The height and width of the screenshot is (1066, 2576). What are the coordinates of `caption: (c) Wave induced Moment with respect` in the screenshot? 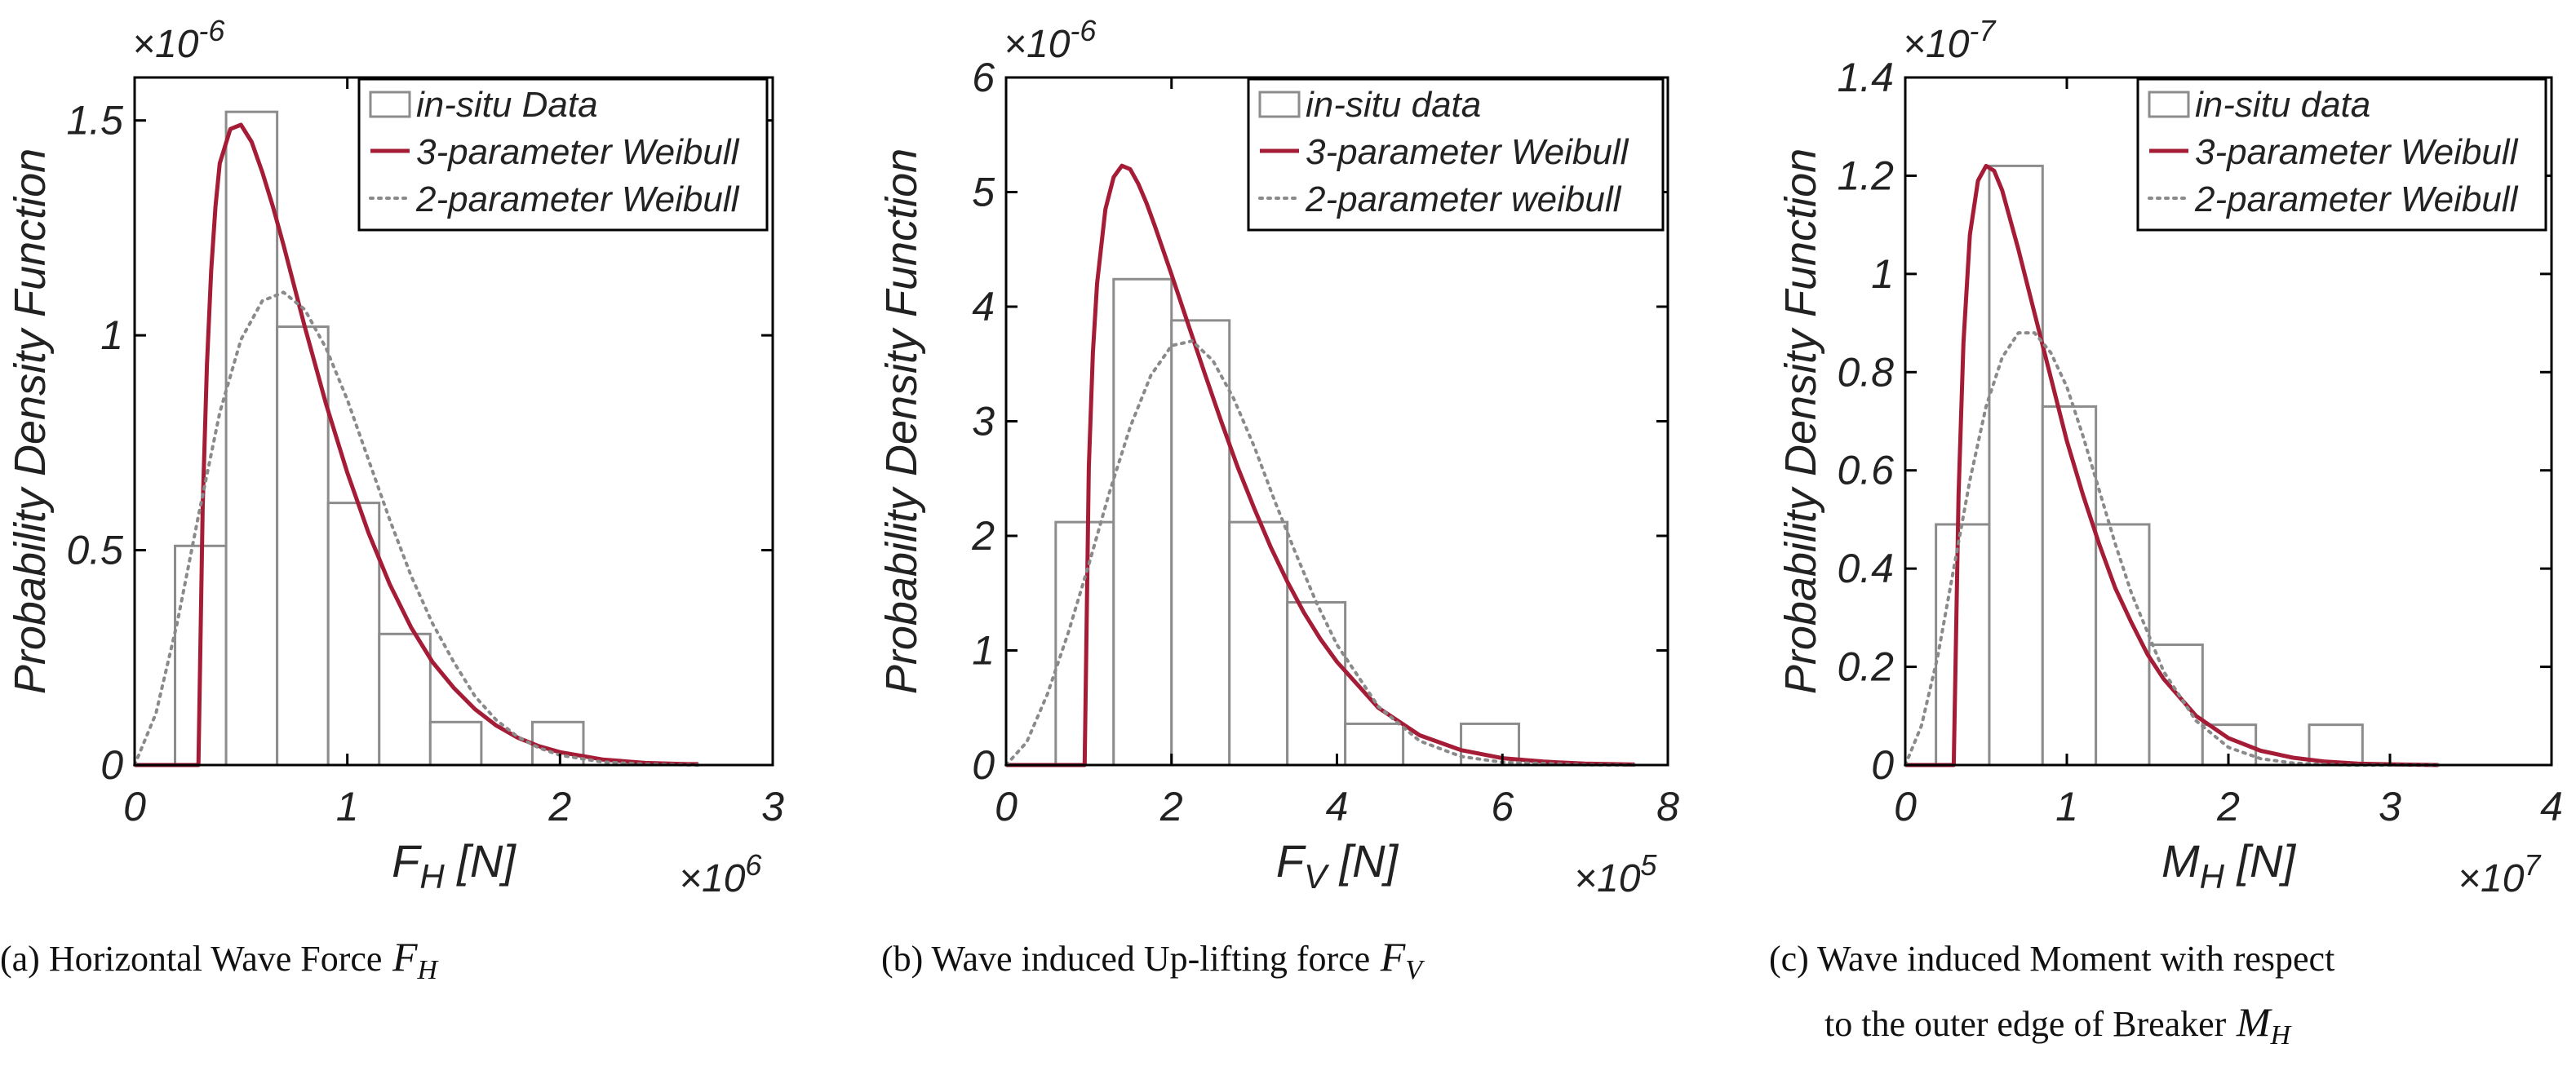 It's located at (2051, 959).